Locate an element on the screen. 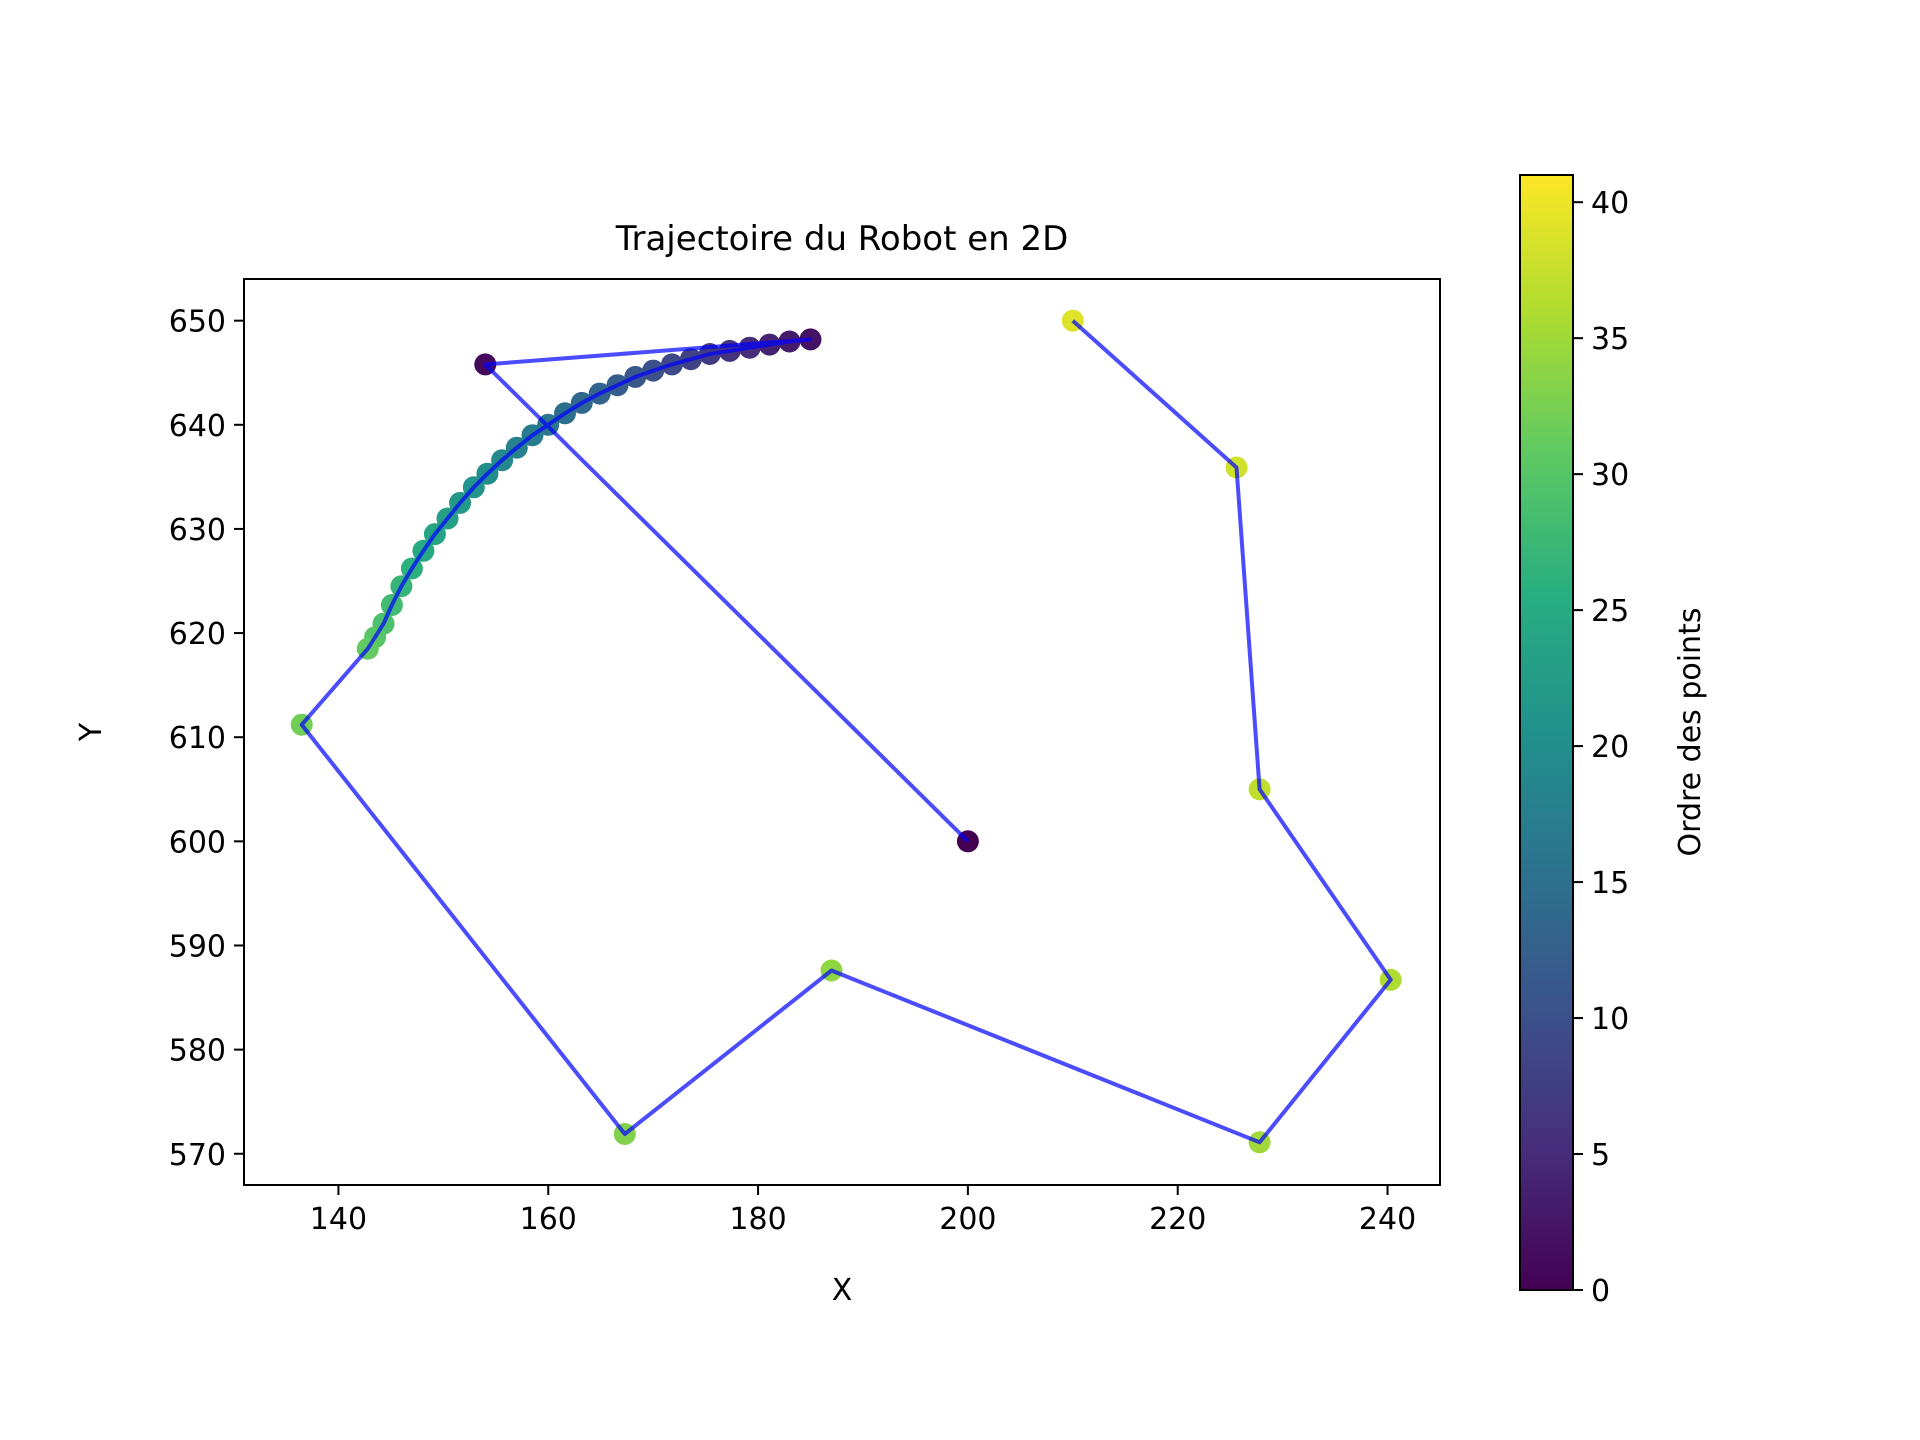  colorbar-tick-label: 20 is located at coordinates (1610, 747).